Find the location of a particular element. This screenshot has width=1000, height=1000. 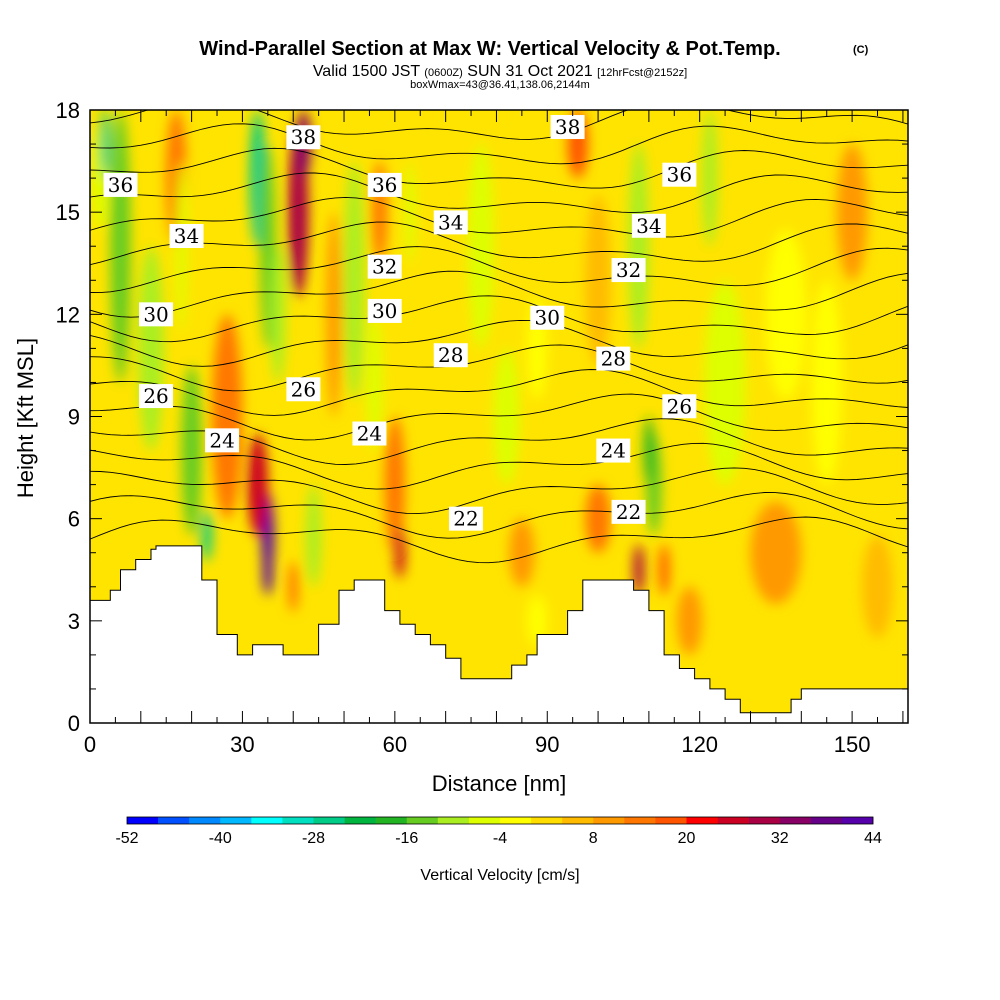

colorbar-tick-label: 32 is located at coordinates (780, 838).